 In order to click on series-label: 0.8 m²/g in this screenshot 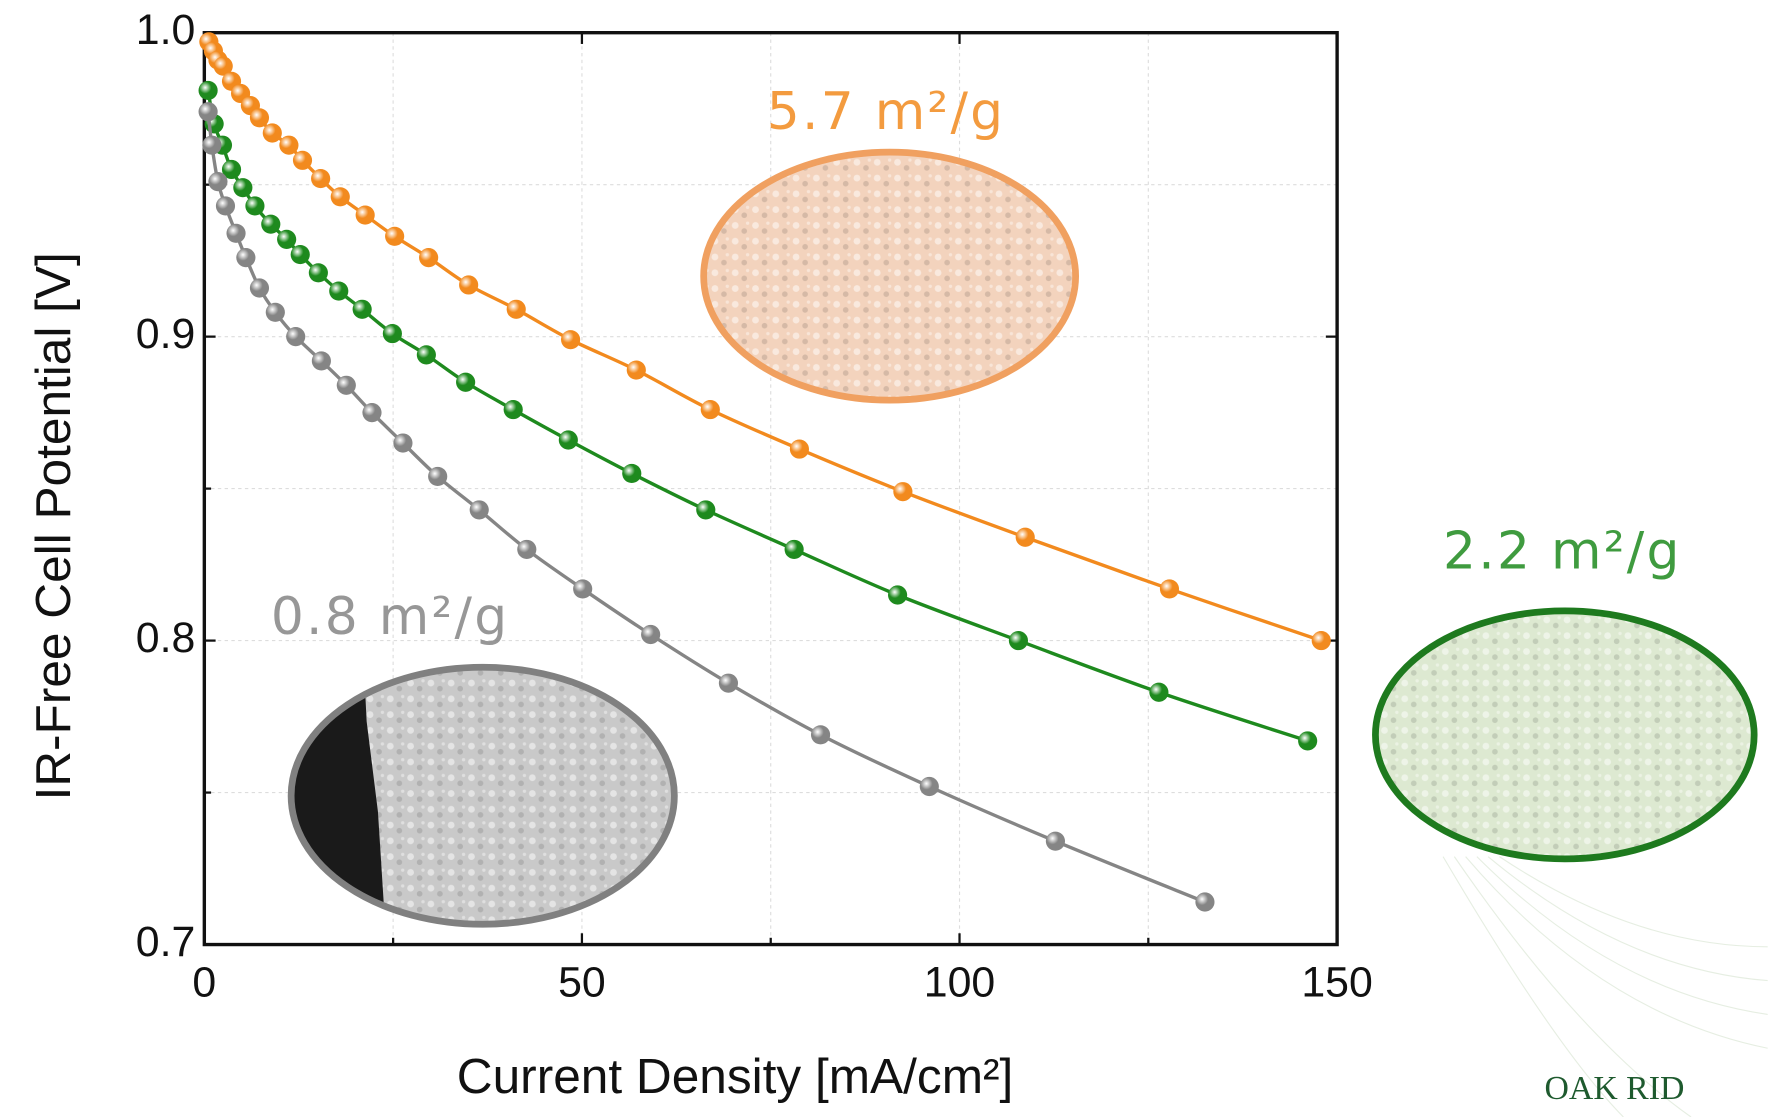, I will do `click(390, 617)`.